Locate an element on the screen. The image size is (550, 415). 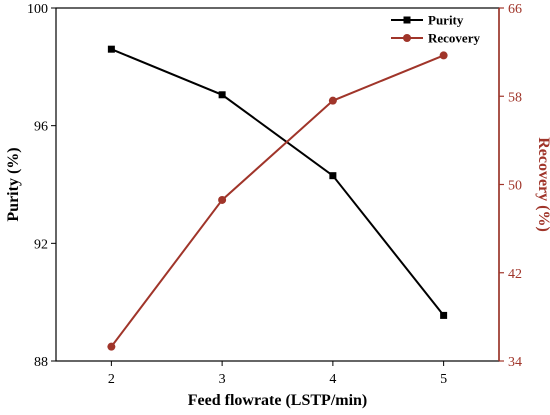
left-tick-label: 96 is located at coordinates (41, 127).